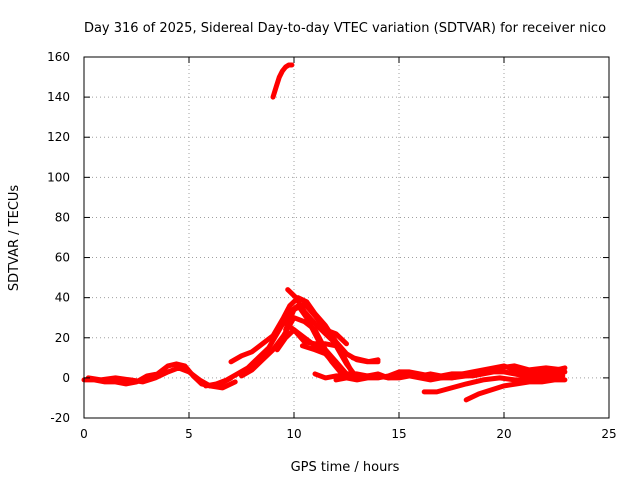  What do you see at coordinates (58, 177) in the screenshot?
I see `y-tick-label: 100` at bounding box center [58, 177].